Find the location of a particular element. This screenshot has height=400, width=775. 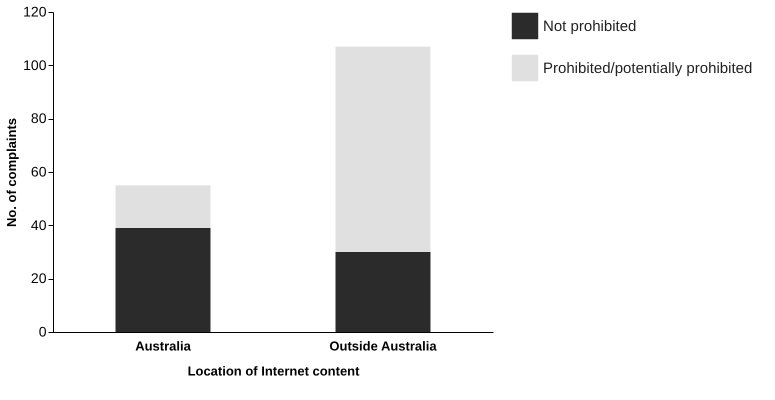

x-axis-title: Location of Internet content is located at coordinates (274, 371).